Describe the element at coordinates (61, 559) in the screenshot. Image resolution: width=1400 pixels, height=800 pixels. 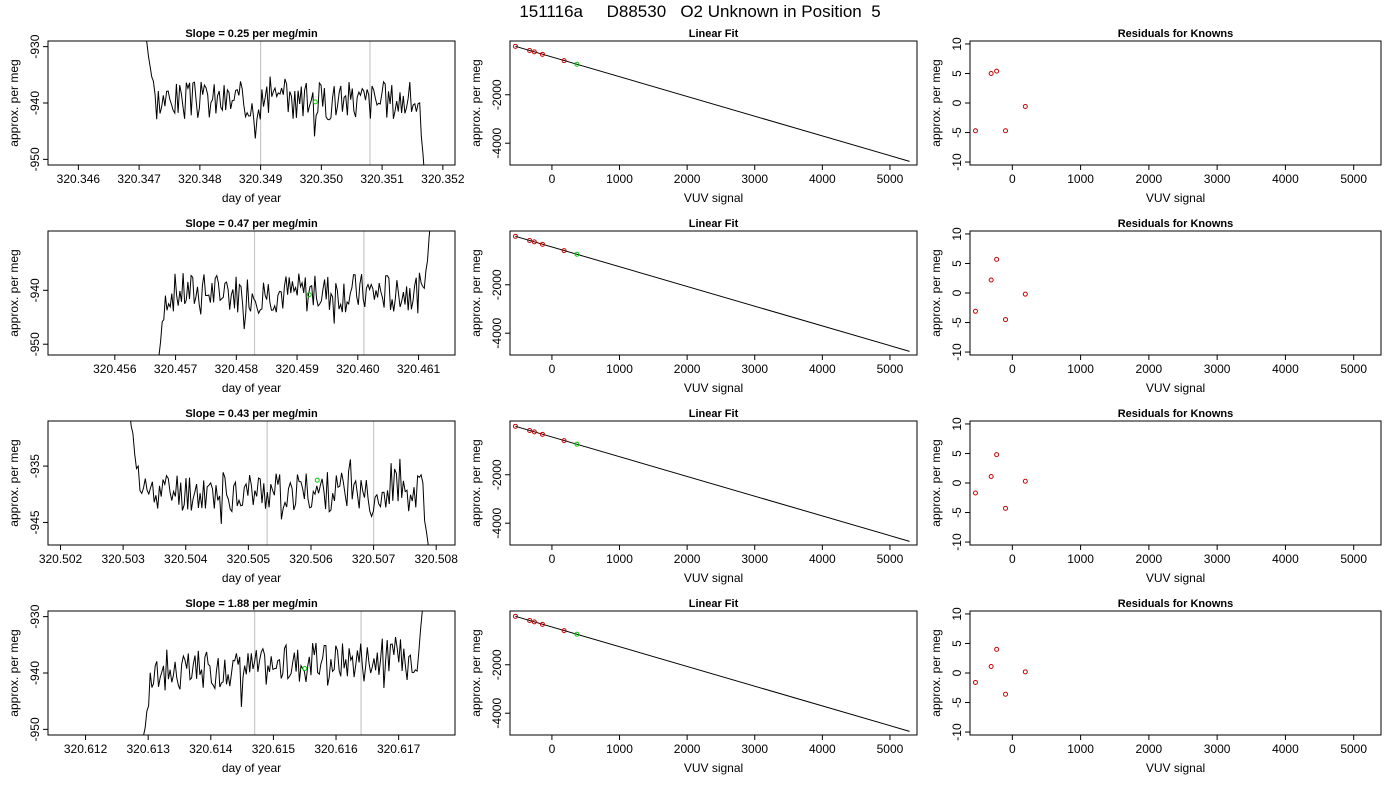
I see `x-tick-label: 320.502` at that location.